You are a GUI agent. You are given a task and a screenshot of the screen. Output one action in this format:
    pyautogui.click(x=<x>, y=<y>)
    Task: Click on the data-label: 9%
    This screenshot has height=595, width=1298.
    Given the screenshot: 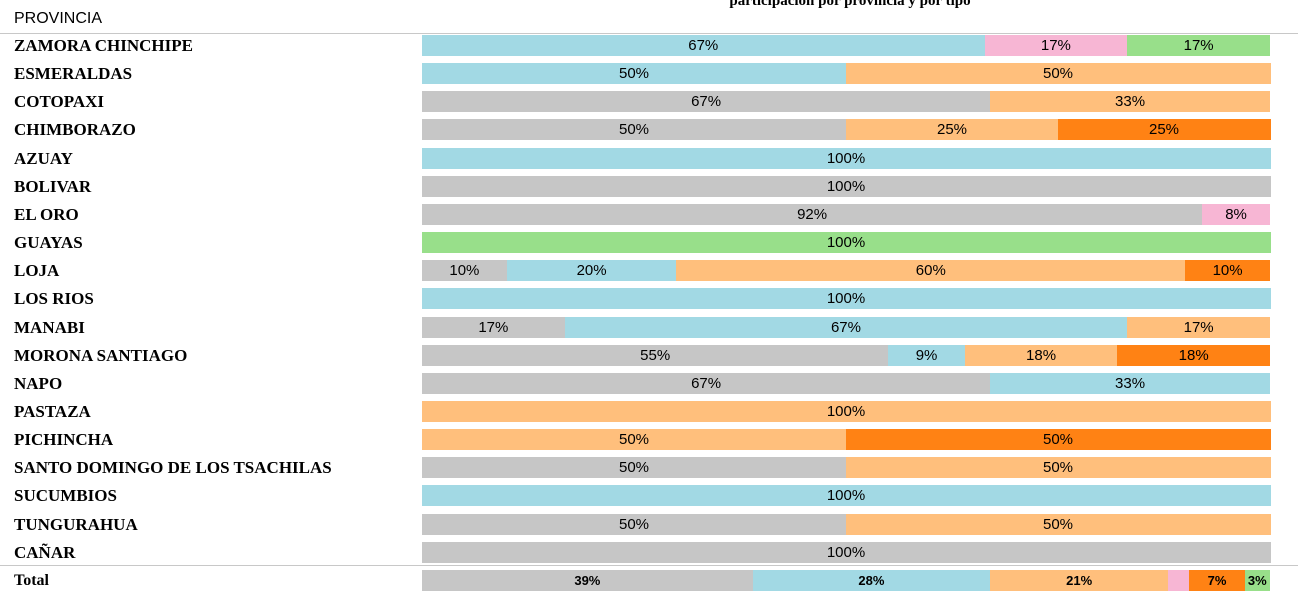 What is the action you would take?
    pyautogui.click(x=926, y=355)
    